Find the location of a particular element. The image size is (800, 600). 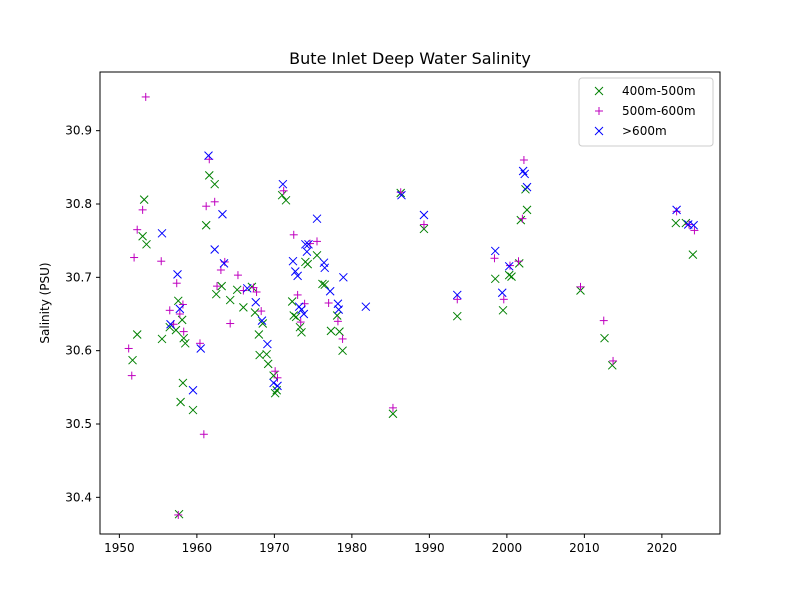

legend-frame is located at coordinates (646, 112).